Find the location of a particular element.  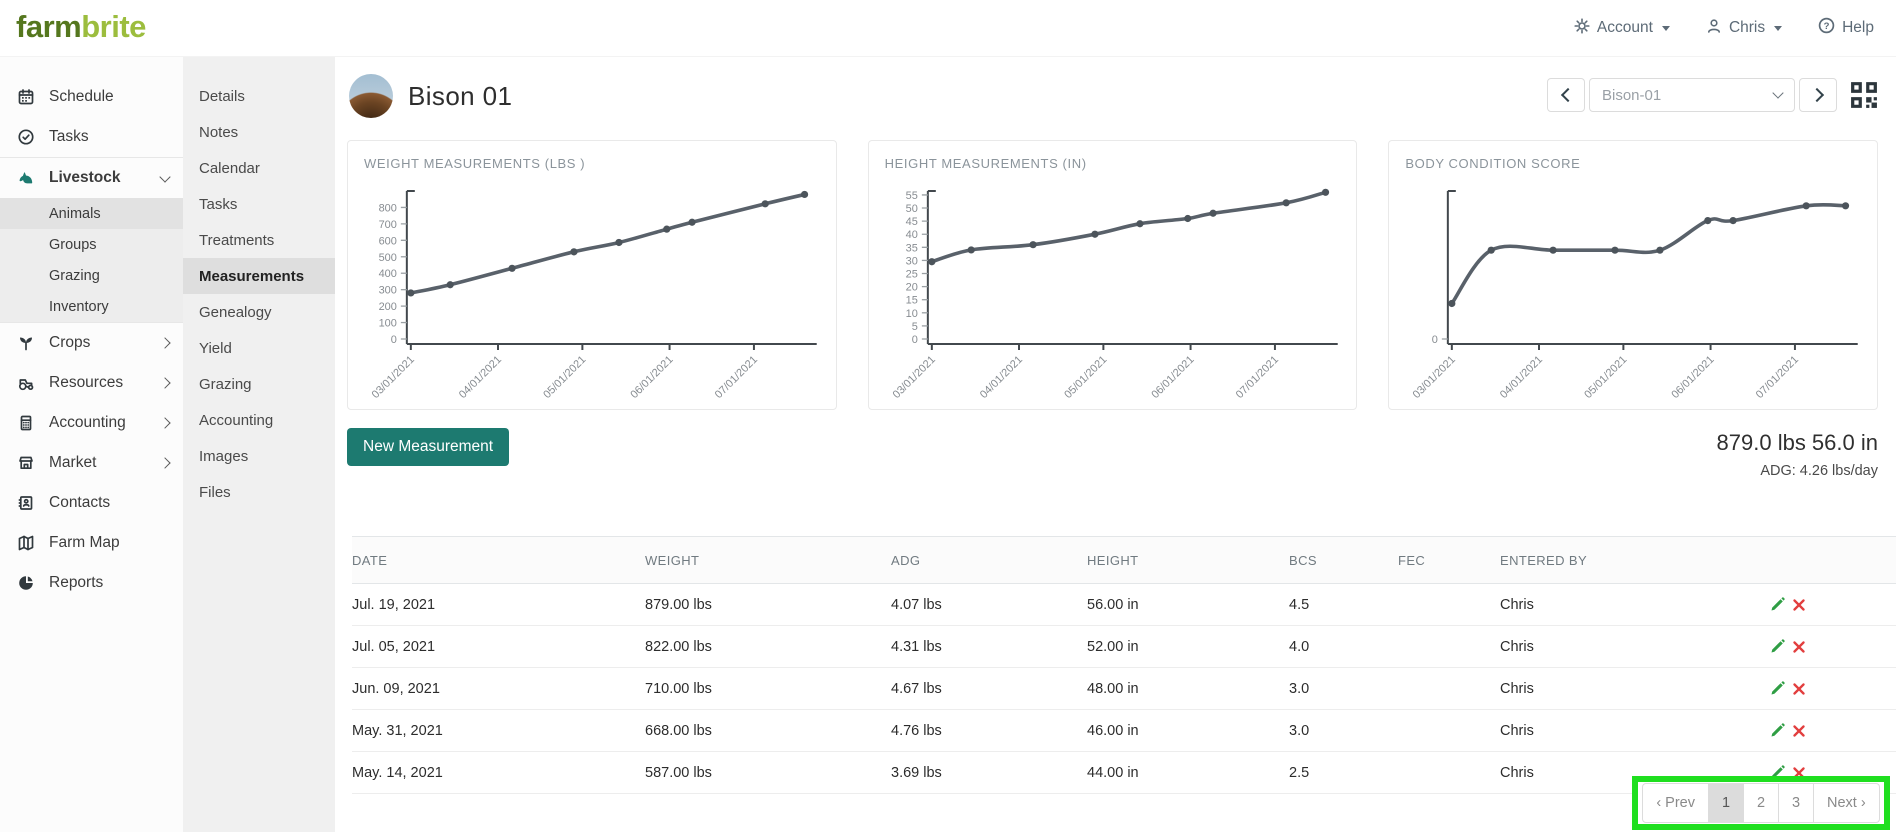

svg-text: 15 is located at coordinates (911, 301).